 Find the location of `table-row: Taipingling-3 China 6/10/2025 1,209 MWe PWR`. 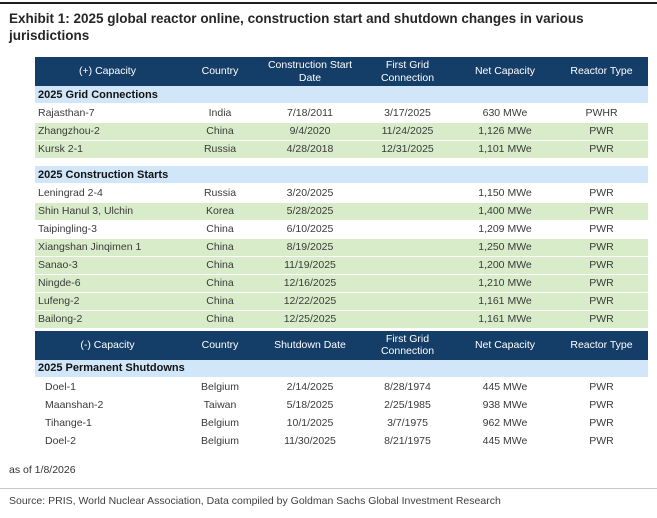

table-row: Taipingling-3 China 6/10/2025 1,209 MWe PWR is located at coordinates (341, 229).